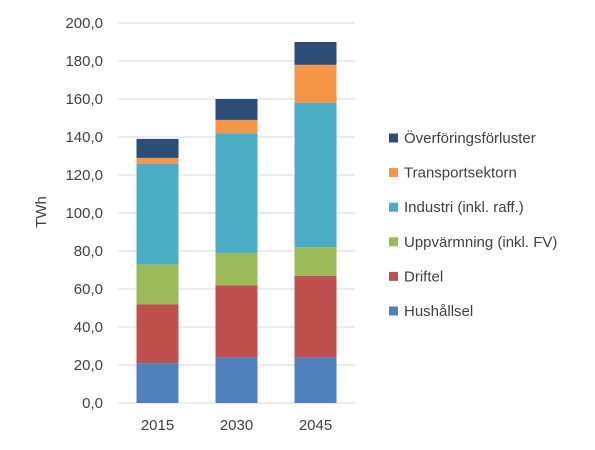  What do you see at coordinates (88, 365) in the screenshot?
I see `y-tick-label: 20,0` at bounding box center [88, 365].